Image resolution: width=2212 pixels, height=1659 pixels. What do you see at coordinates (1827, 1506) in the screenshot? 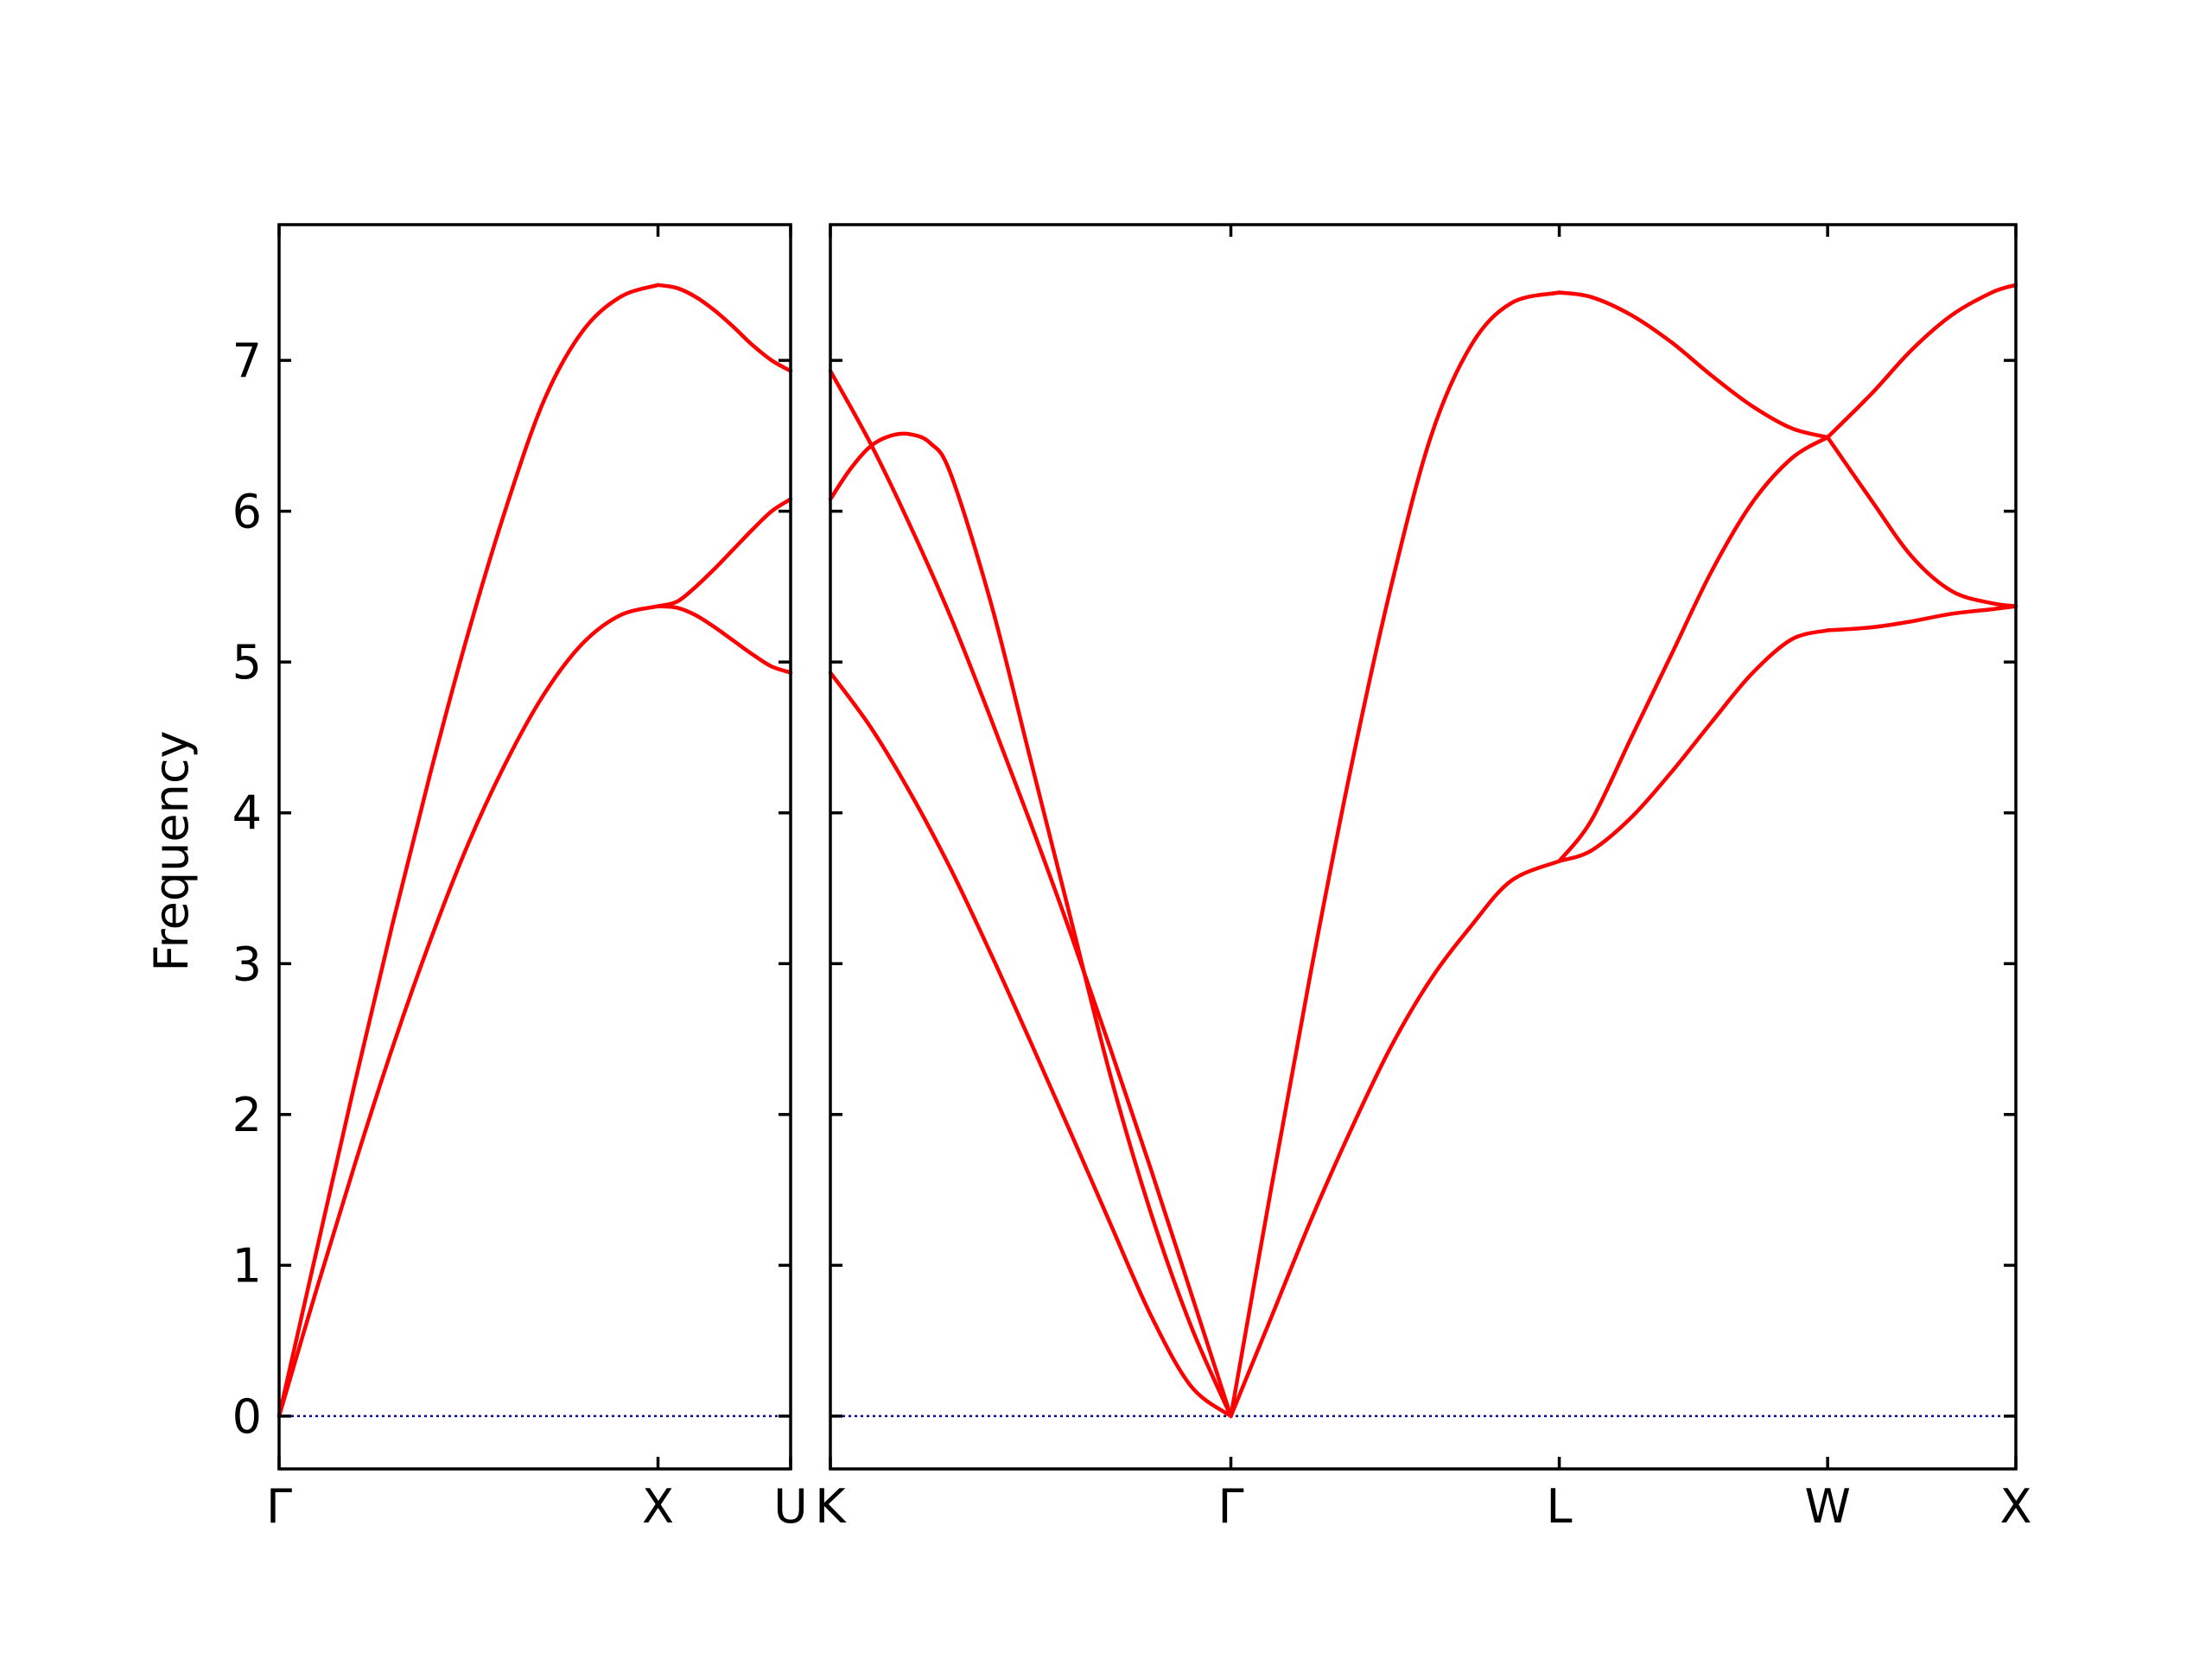
I see `kpoint-label: W` at bounding box center [1827, 1506].